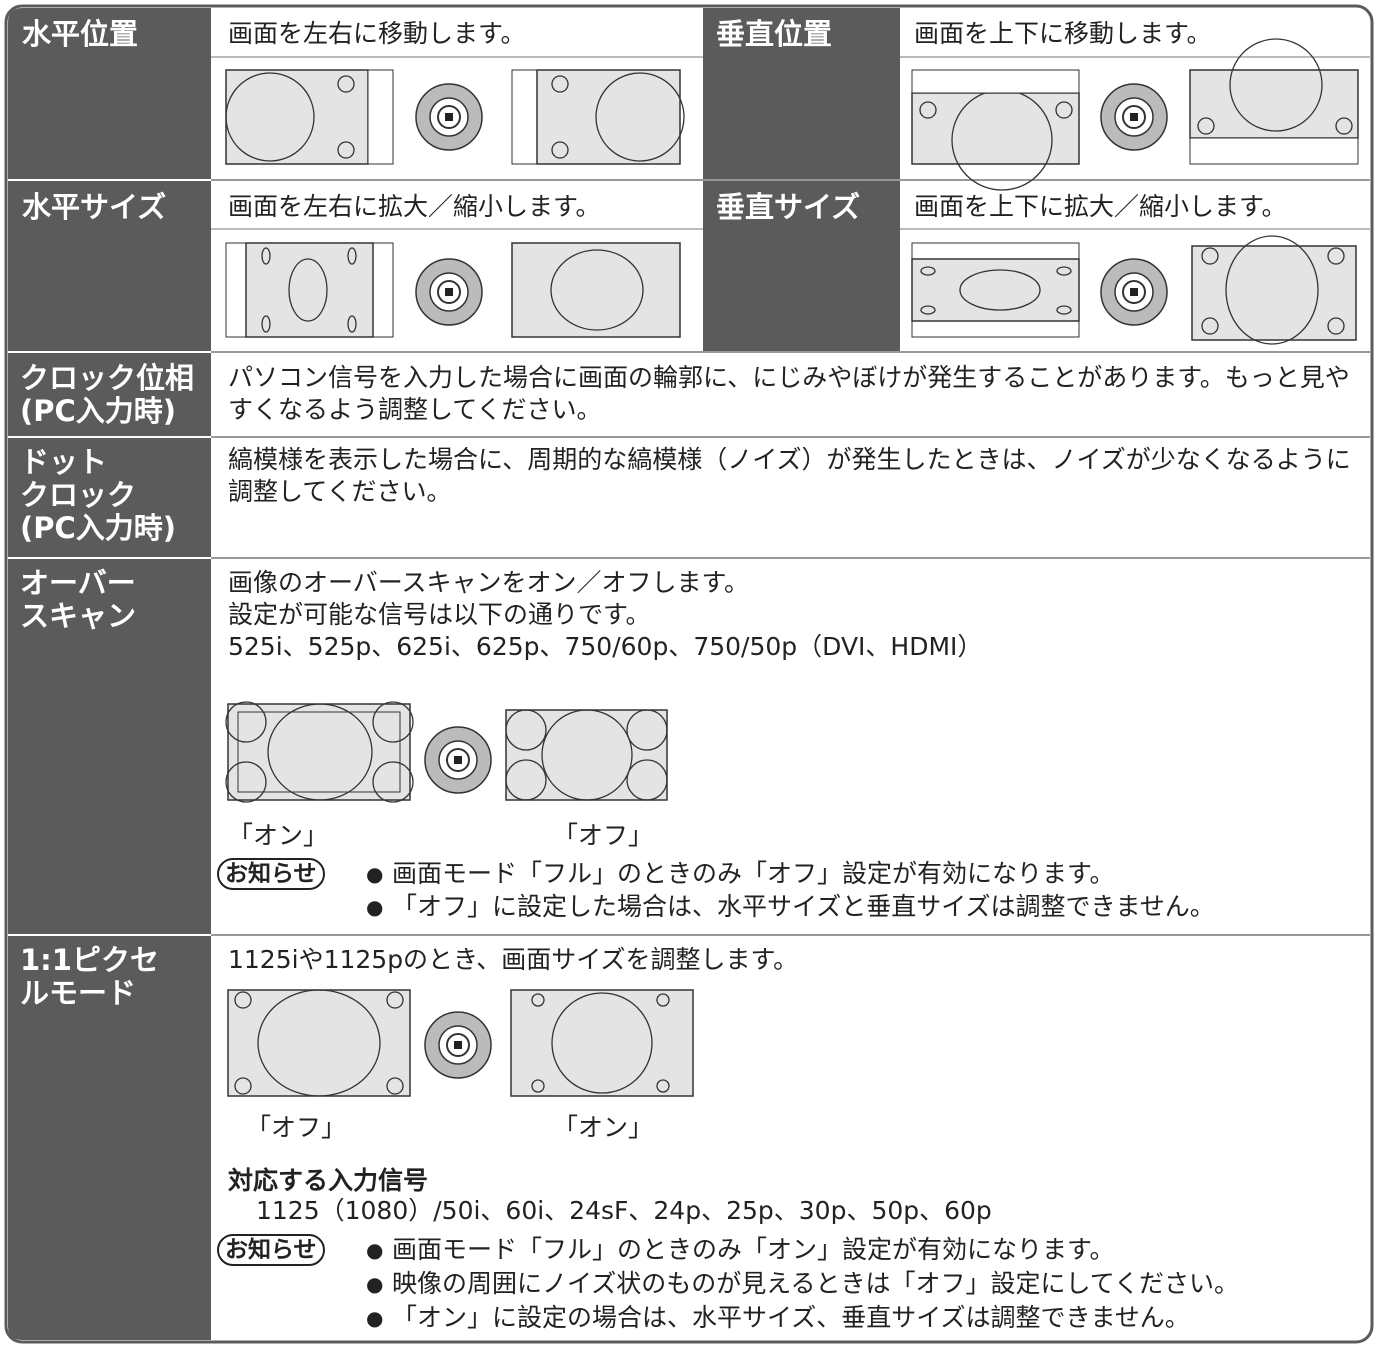  Describe the element at coordinates (788, 207) in the screenshot. I see `lab: 垂直サイズ` at that location.